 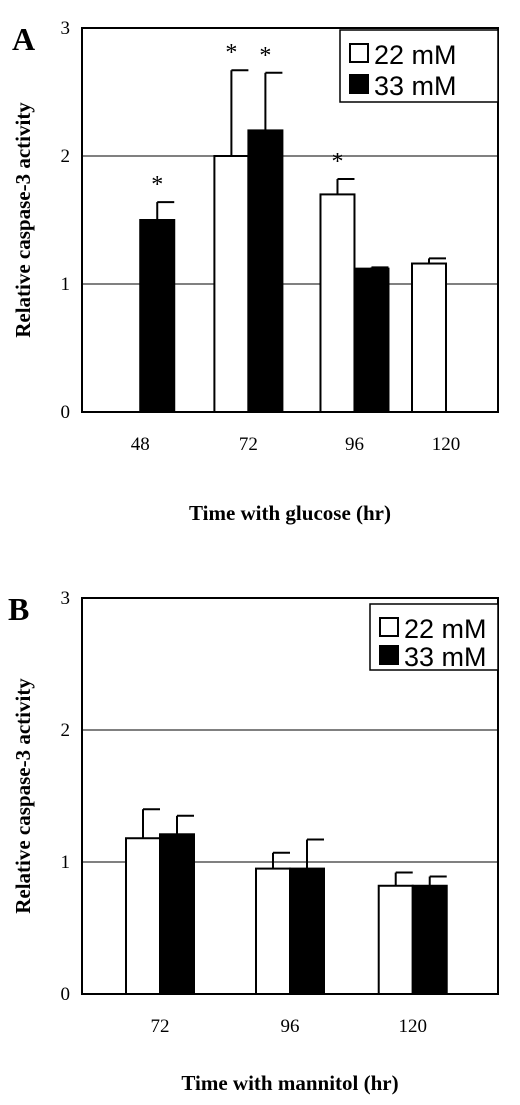 What do you see at coordinates (18, 609) in the screenshot?
I see `panel-letter: B` at bounding box center [18, 609].